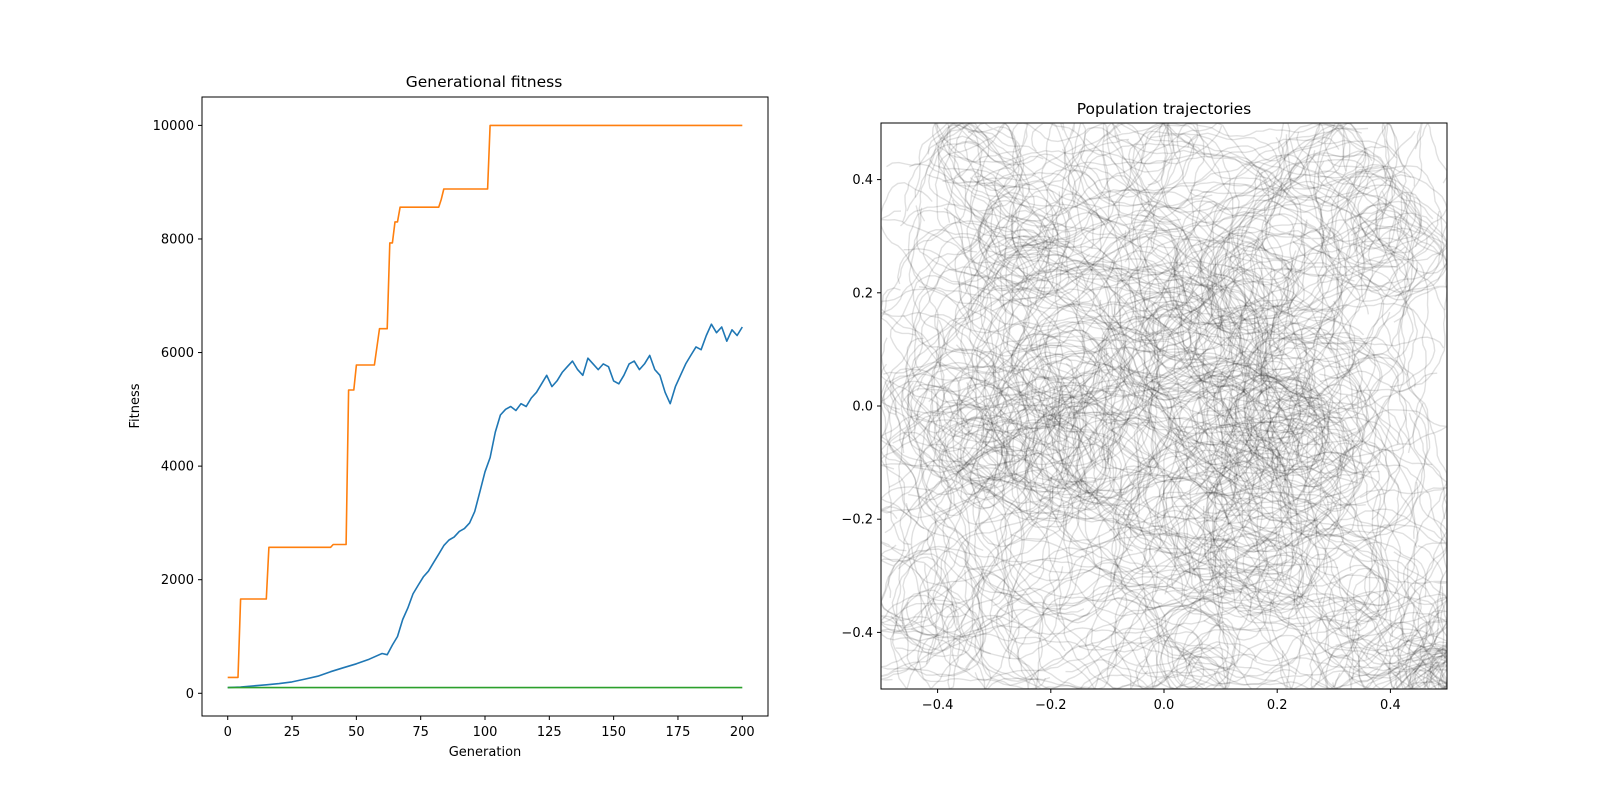  Describe the element at coordinates (177, 467) in the screenshot. I see `y-tick-label: 4000` at that location.